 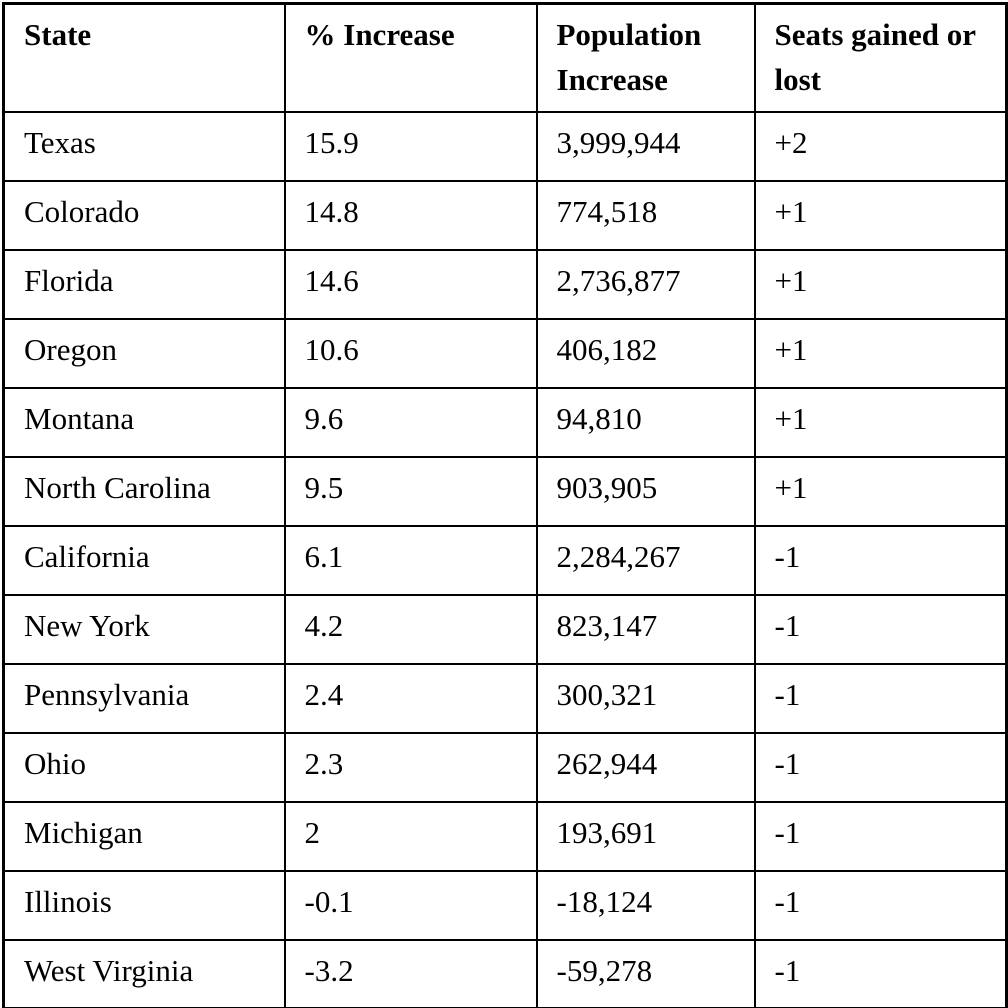 I want to click on cell-state: West Virginia, so click(x=144, y=973).